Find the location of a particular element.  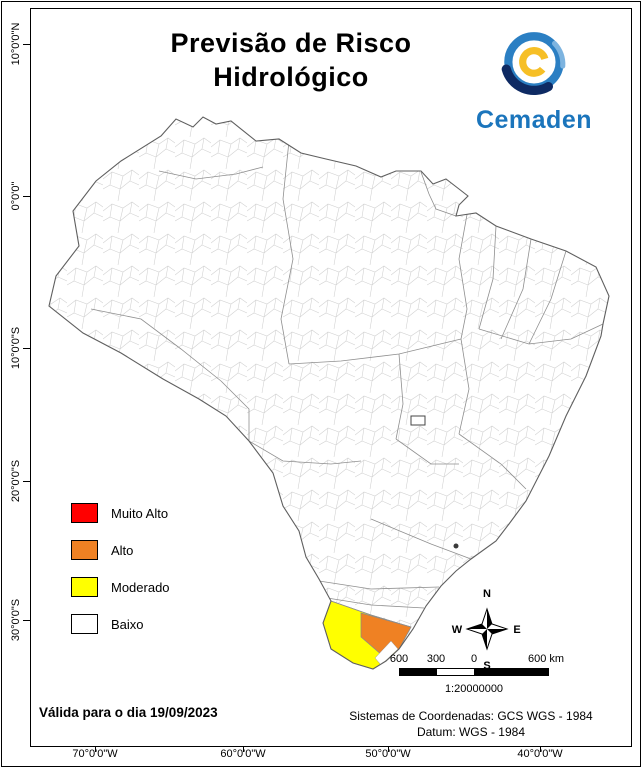

title-line-2: Hidrológico is located at coordinates (291, 76).